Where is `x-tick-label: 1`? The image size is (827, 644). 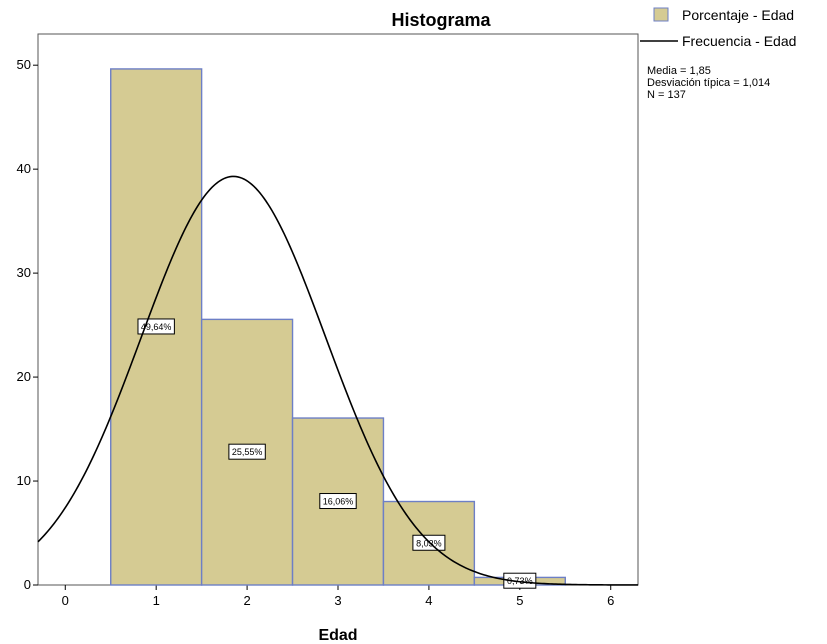
x-tick-label: 1 is located at coordinates (156, 600).